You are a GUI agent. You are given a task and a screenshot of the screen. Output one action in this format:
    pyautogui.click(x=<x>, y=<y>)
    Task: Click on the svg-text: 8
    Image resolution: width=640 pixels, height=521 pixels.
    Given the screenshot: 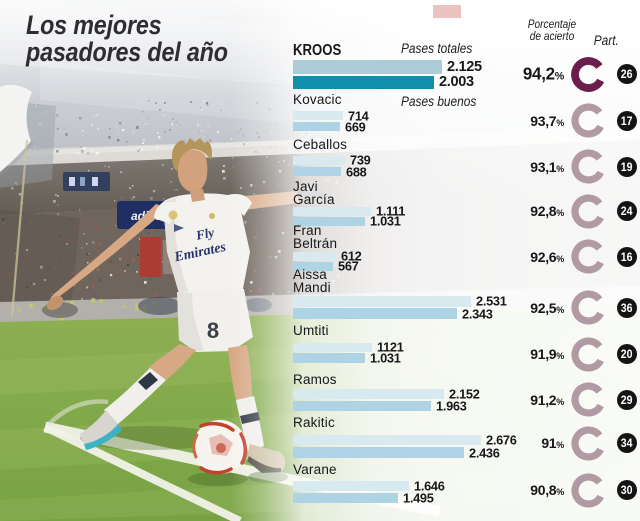 What is the action you would take?
    pyautogui.click(x=213, y=330)
    